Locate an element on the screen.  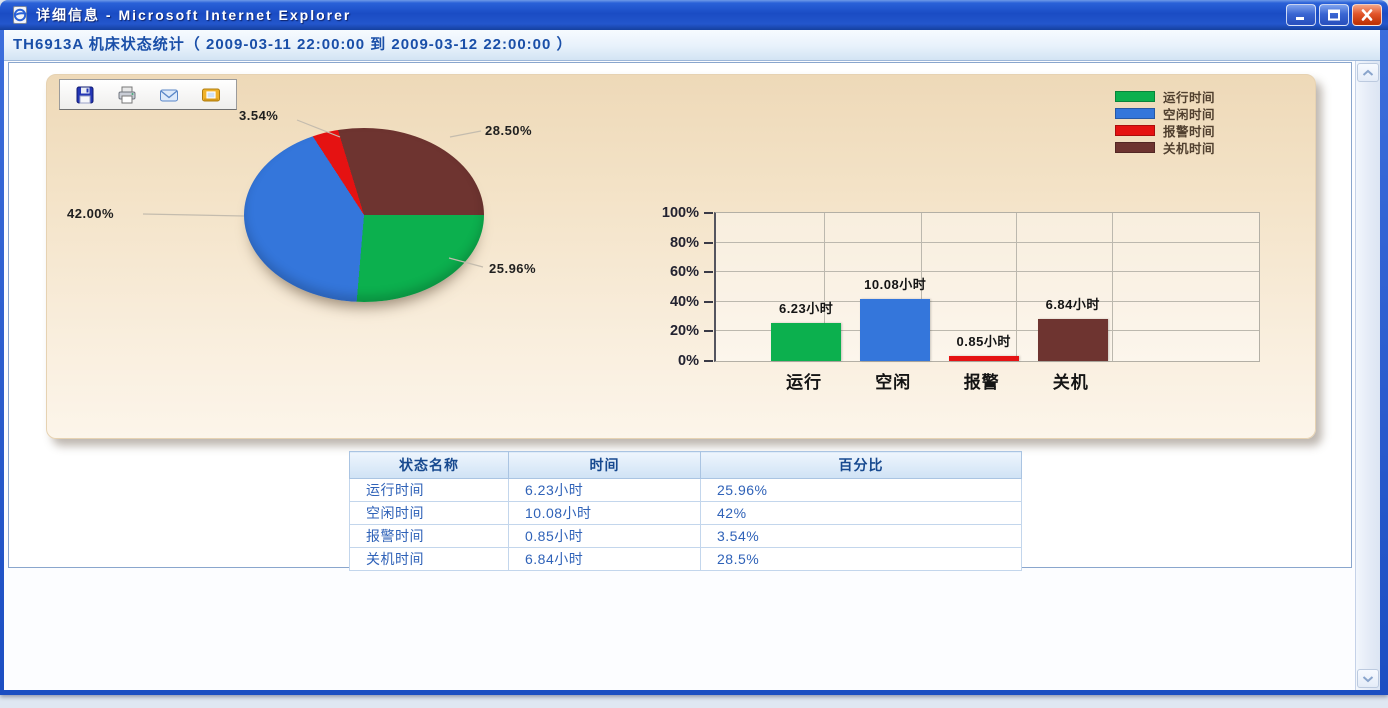
scroll-up-button is located at coordinates (1368, 72).